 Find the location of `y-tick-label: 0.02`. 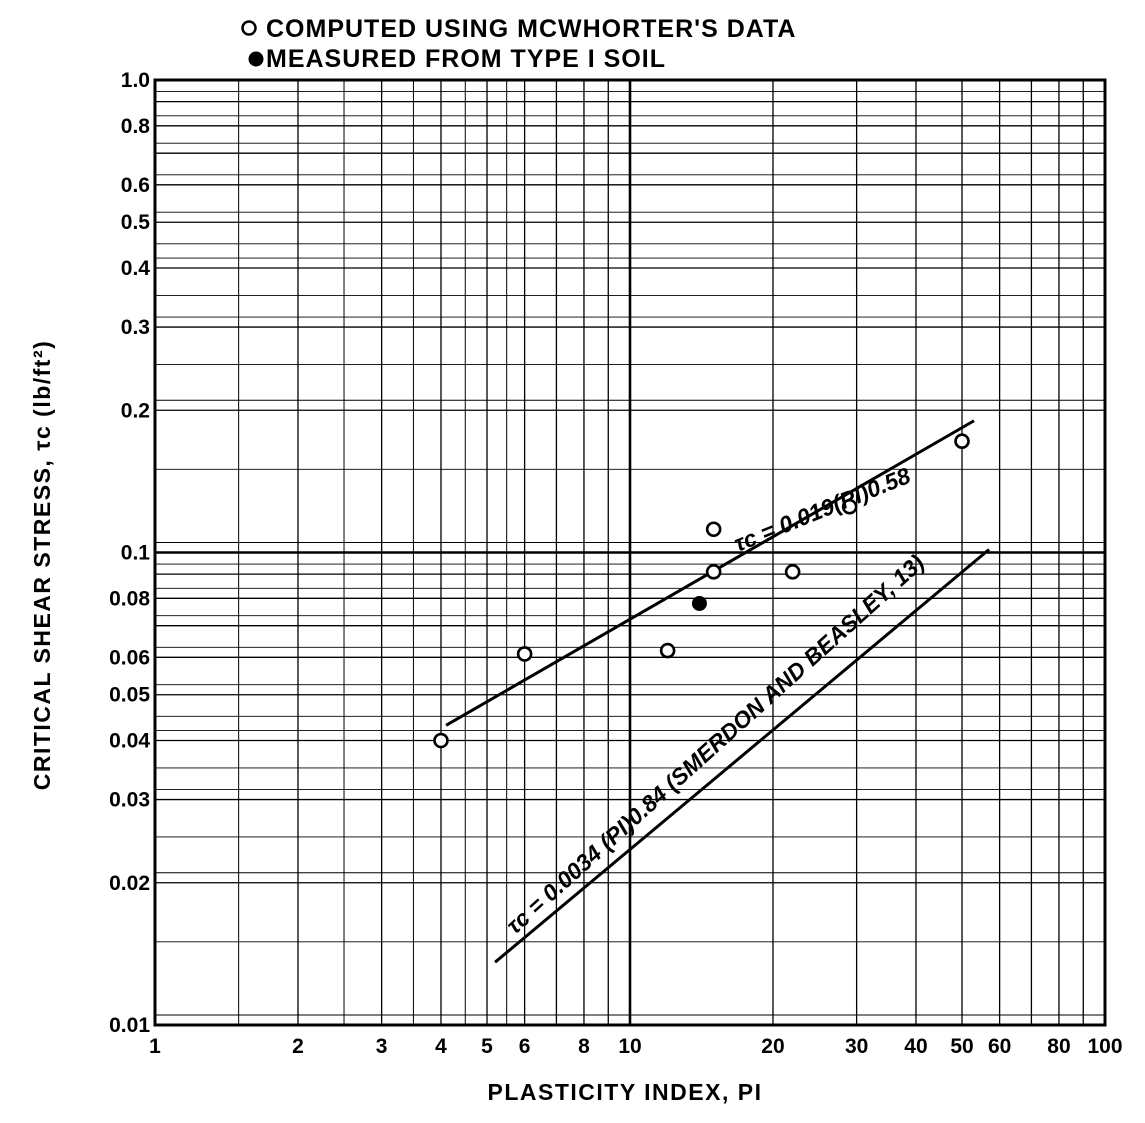

y-tick-label: 0.02 is located at coordinates (129, 883).